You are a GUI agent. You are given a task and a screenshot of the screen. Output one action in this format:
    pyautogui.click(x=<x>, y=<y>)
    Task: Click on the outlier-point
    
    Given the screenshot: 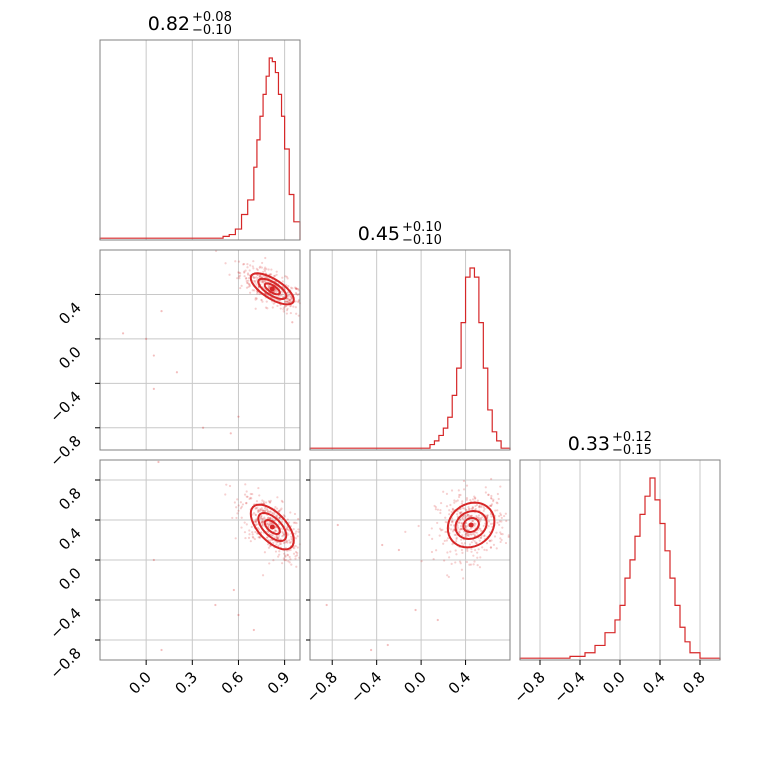 What is the action you would take?
    pyautogui.click(x=158, y=462)
    